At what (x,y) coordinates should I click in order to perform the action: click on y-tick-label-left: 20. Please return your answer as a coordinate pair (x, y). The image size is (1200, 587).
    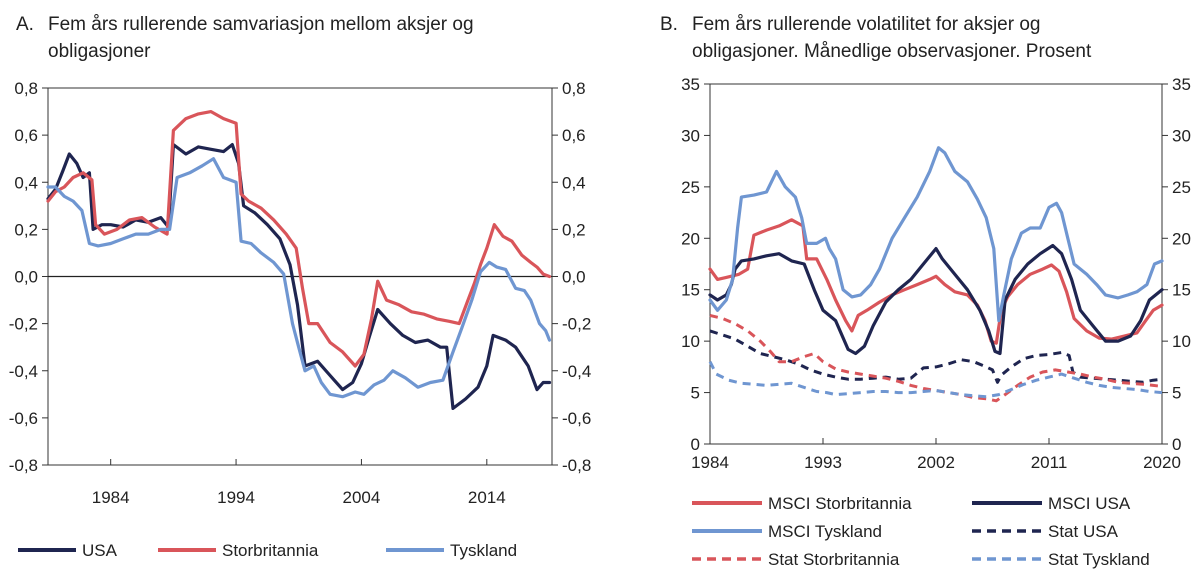
    Looking at the image, I should click on (690, 238).